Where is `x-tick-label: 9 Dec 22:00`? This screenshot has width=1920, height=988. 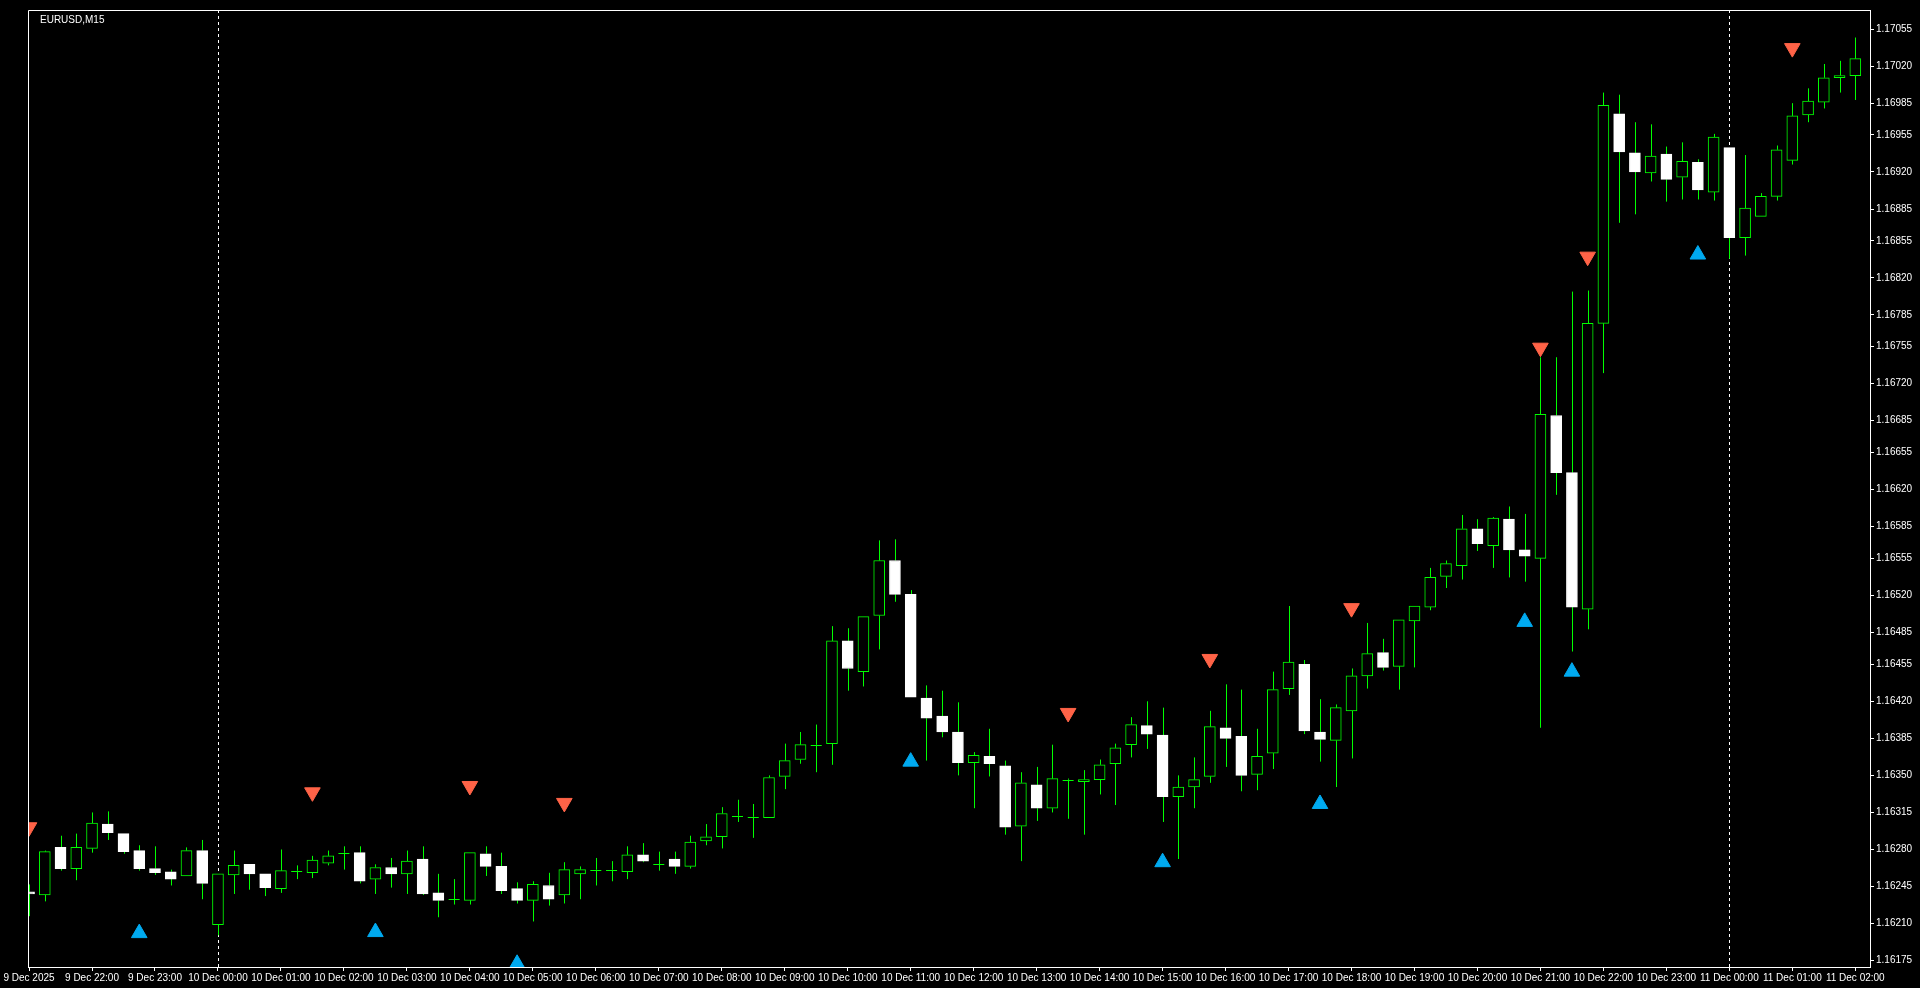 x-tick-label: 9 Dec 22:00 is located at coordinates (92, 977).